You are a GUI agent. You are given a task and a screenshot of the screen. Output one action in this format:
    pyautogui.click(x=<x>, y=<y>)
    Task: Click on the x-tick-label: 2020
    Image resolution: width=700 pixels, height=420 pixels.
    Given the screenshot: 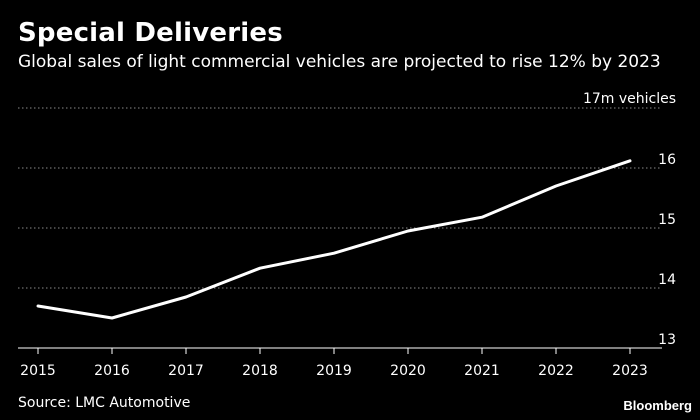 What is the action you would take?
    pyautogui.click(x=408, y=371)
    